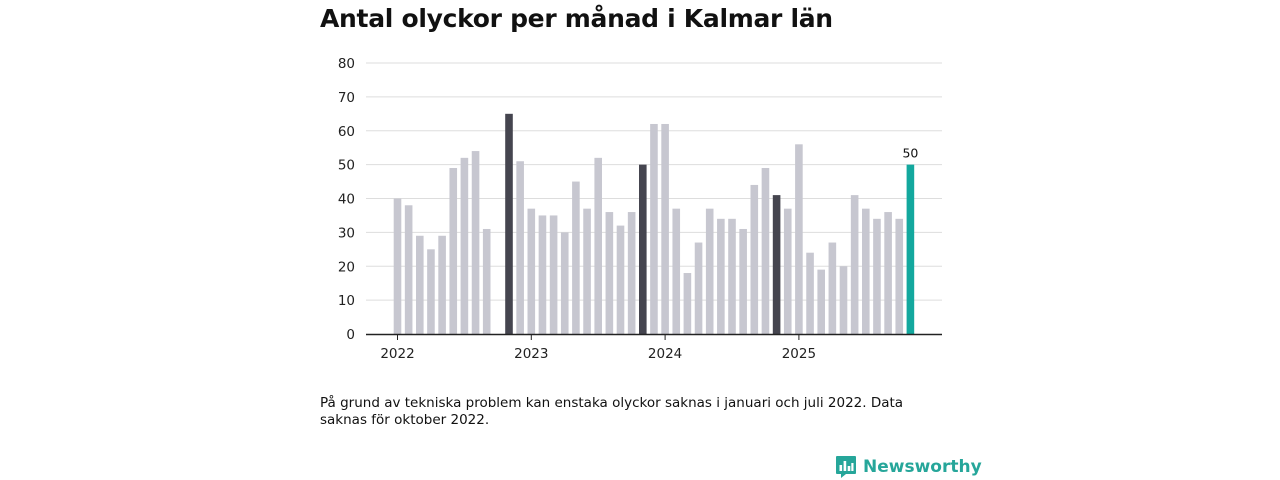 Image resolution: width=1280 pixels, height=480 pixels. What do you see at coordinates (665, 354) in the screenshot?
I see `x-tick-label: 2024` at bounding box center [665, 354].